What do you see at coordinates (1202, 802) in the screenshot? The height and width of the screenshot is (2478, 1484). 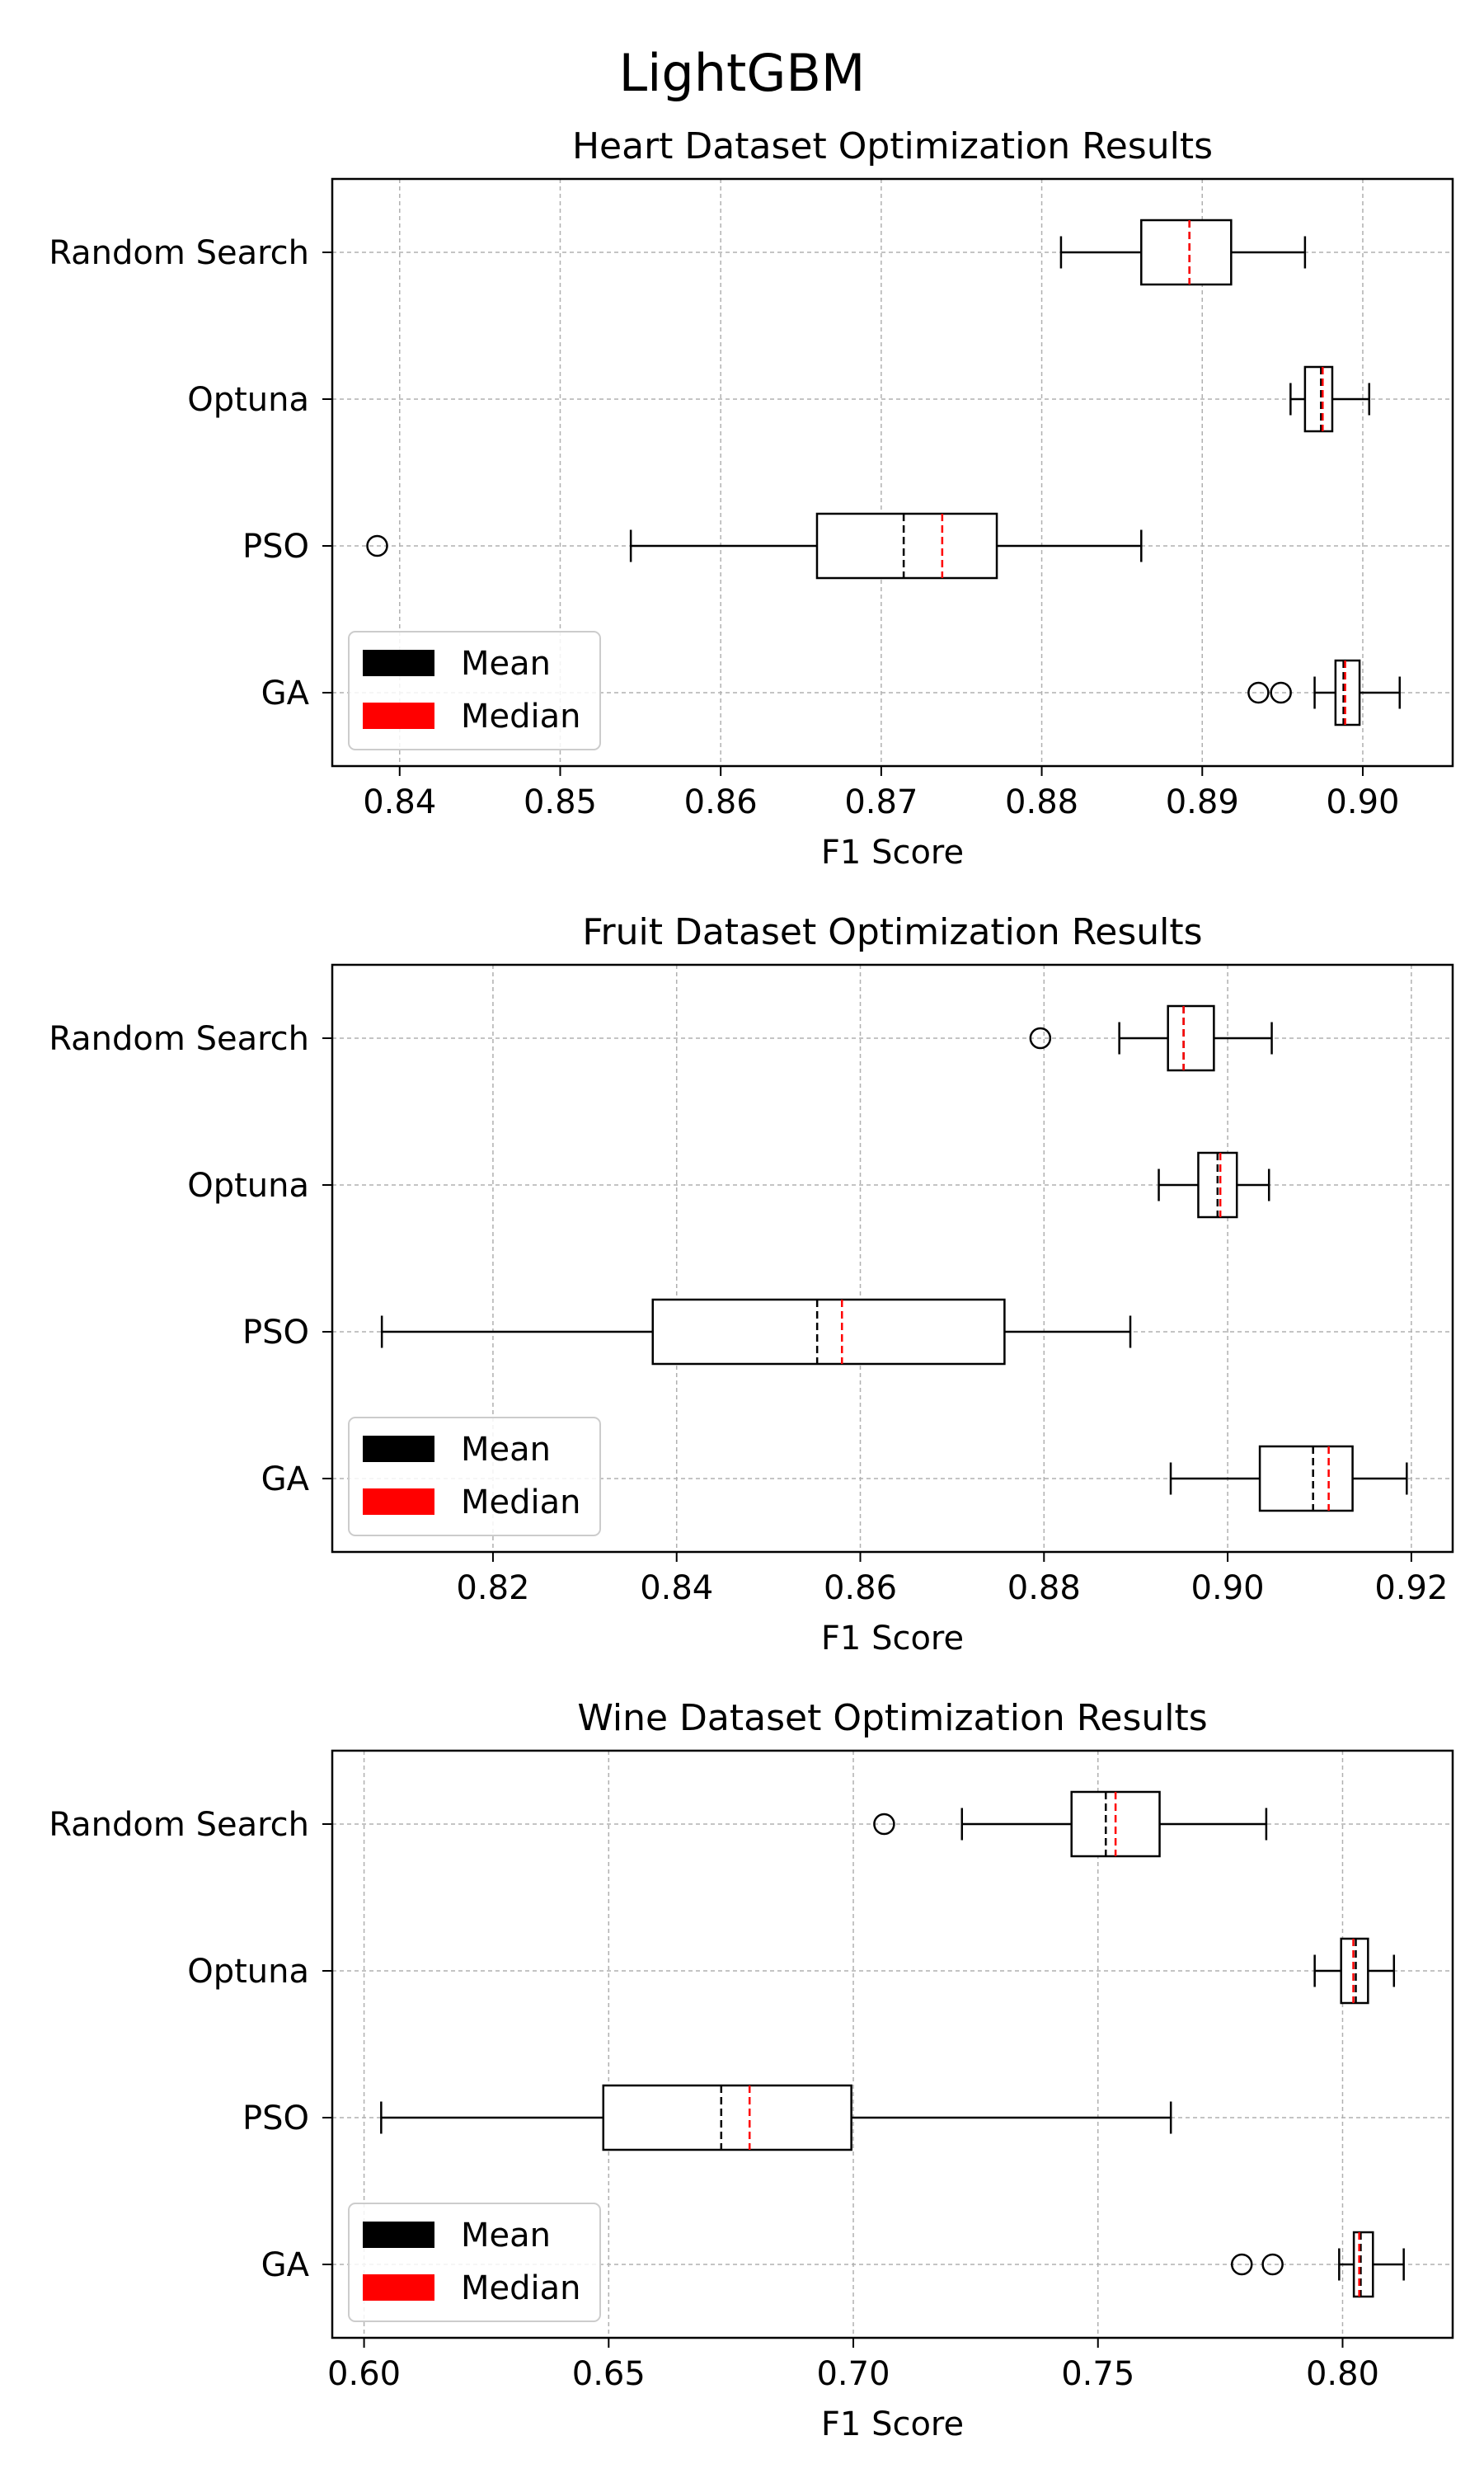 I see `x-tick-label: 0.89` at bounding box center [1202, 802].